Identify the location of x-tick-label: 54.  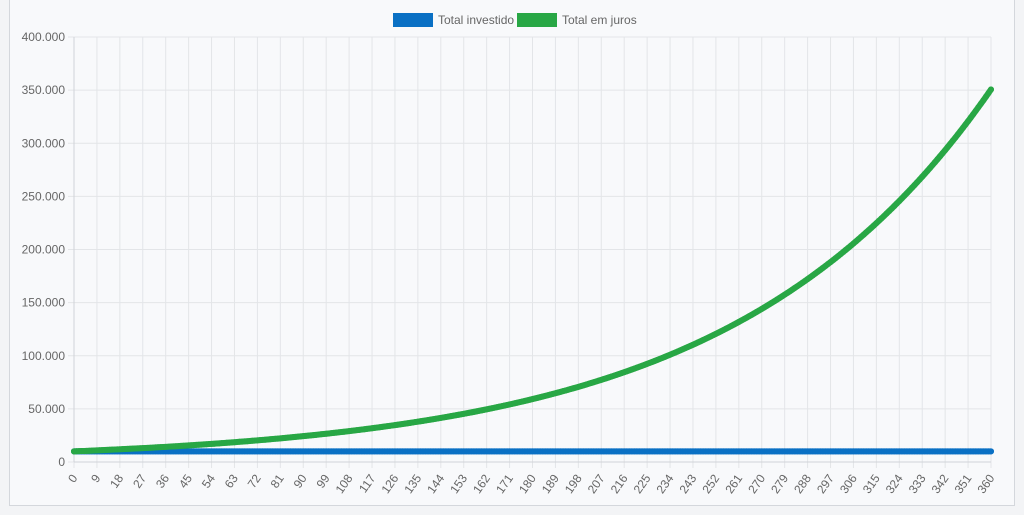
(208, 480).